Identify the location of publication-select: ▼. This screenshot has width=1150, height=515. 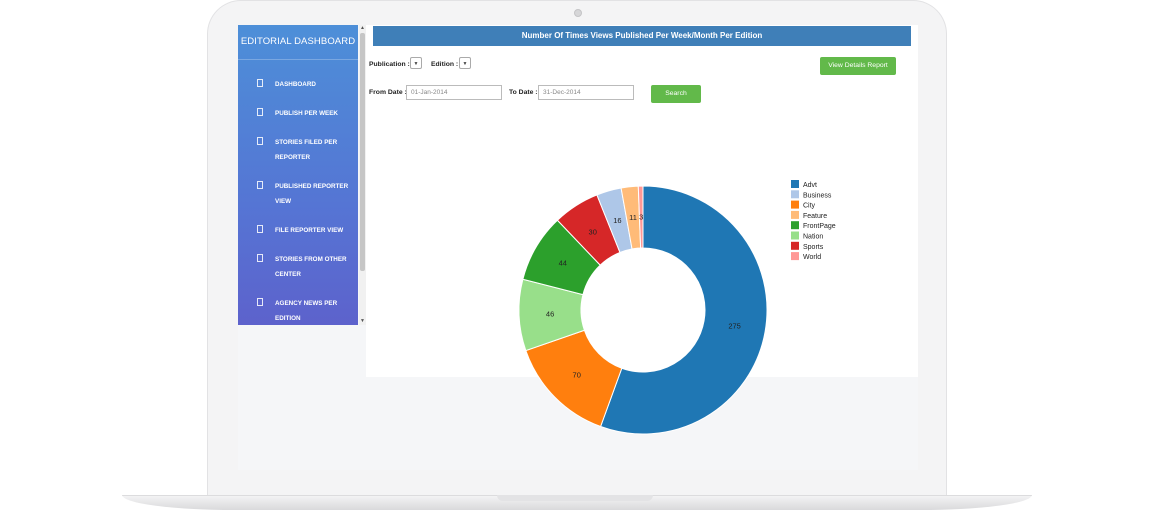
(416, 63).